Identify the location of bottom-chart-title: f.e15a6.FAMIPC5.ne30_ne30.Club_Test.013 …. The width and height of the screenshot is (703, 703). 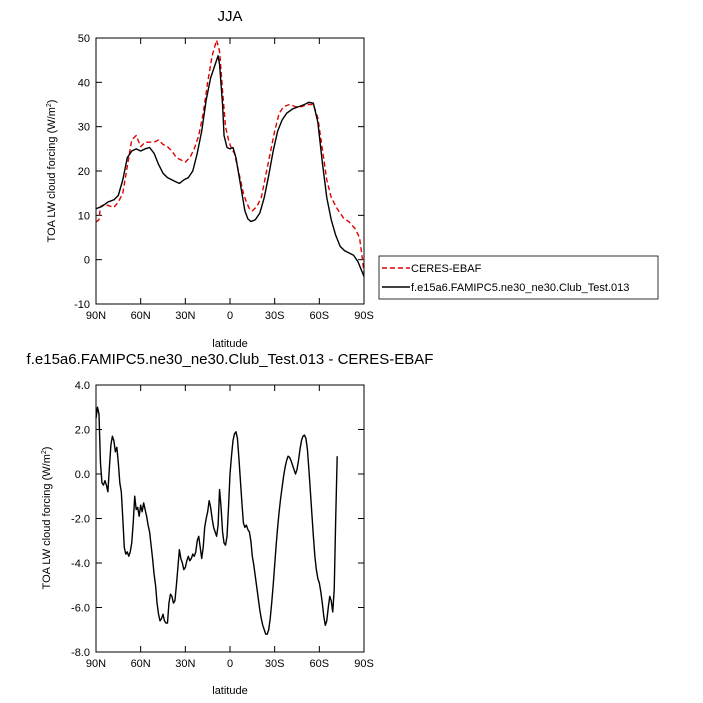
(230, 359).